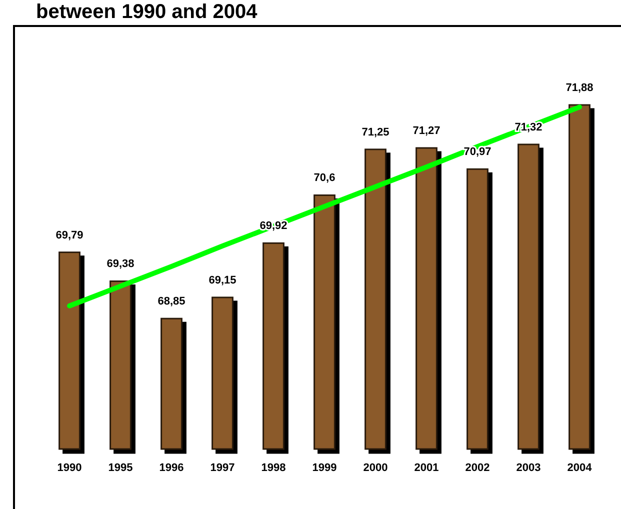 The image size is (621, 509). What do you see at coordinates (222, 280) in the screenshot?
I see `data-label: 69,15` at bounding box center [222, 280].